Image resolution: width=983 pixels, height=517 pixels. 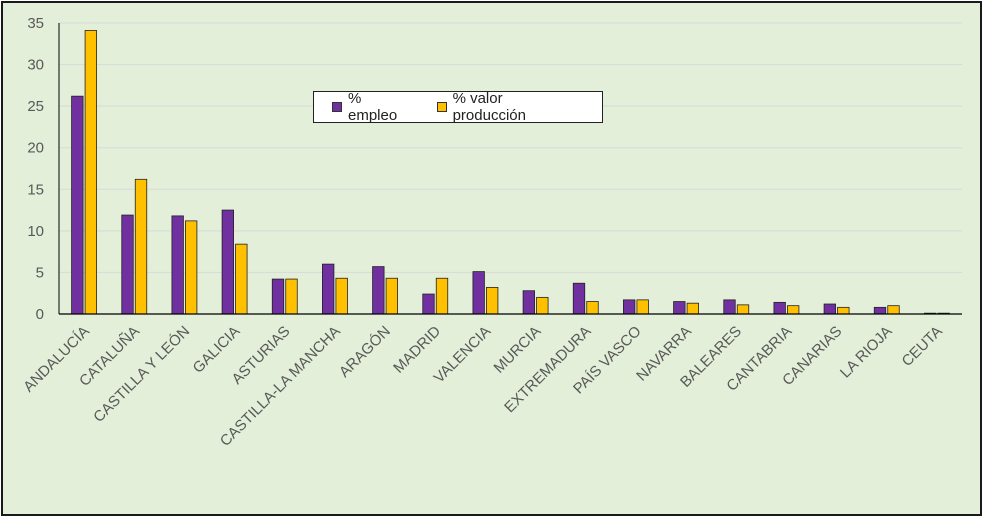 I want to click on legend-label-empleo: % empleo, so click(x=372, y=107).